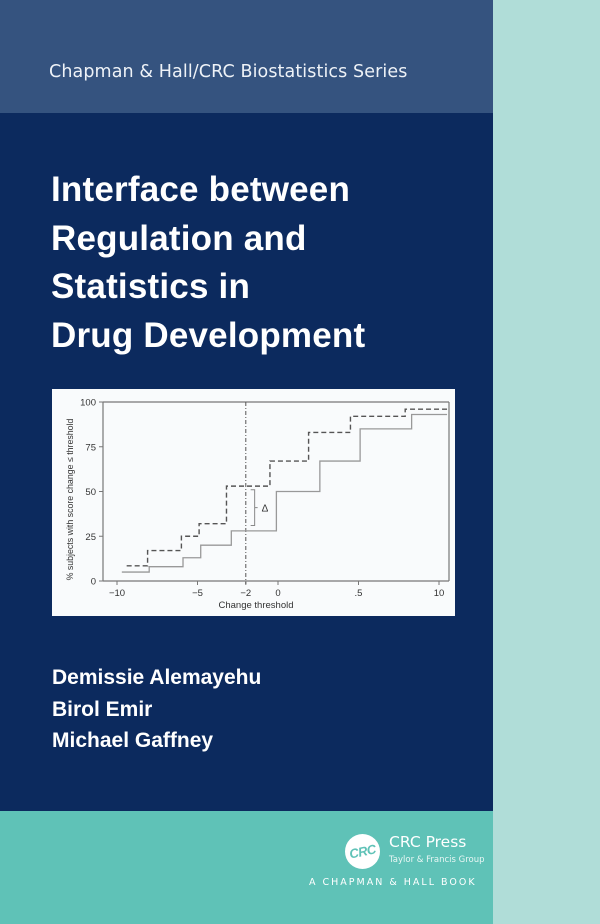 The height and width of the screenshot is (924, 600). I want to click on dashed-series, so click(287, 487).